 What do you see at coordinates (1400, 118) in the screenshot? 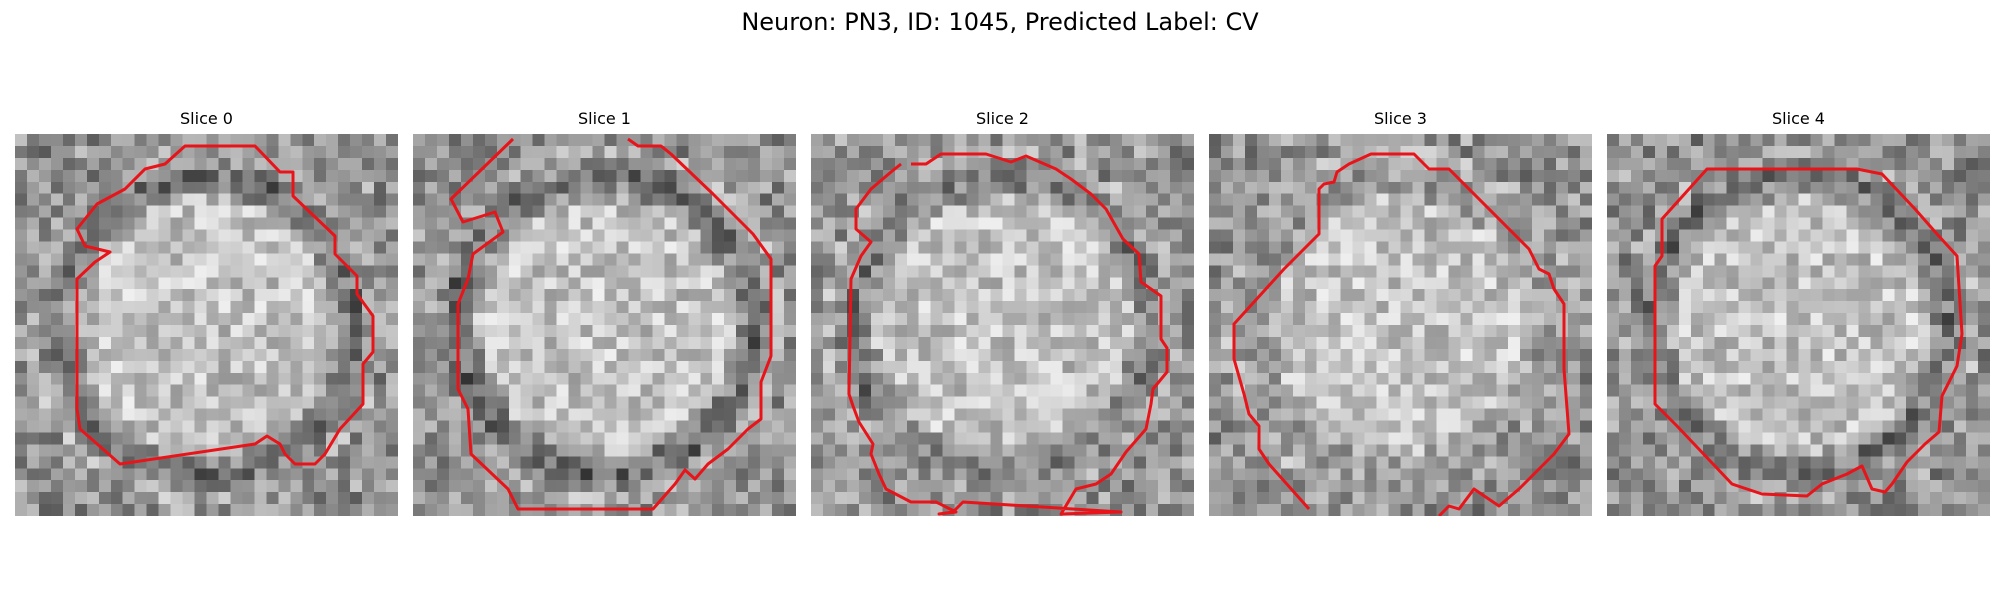
I see `slice-title: Slice 3` at bounding box center [1400, 118].